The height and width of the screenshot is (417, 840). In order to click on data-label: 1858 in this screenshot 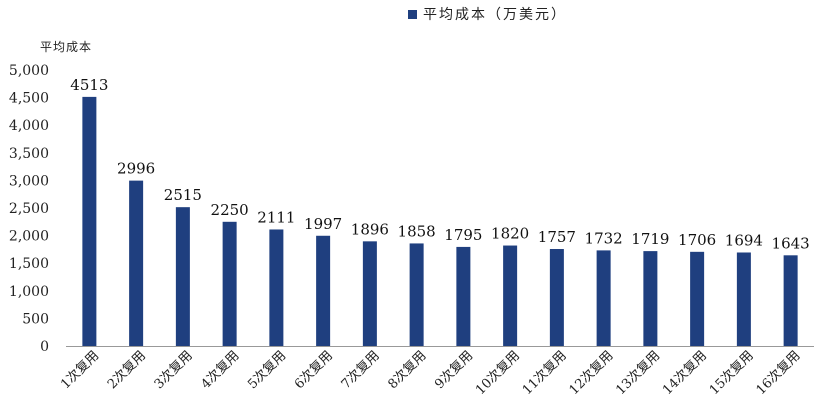, I will do `click(417, 231)`.